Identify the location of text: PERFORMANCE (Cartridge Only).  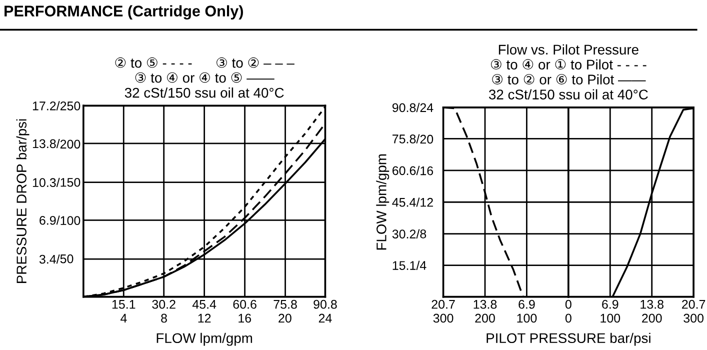
(123, 12).